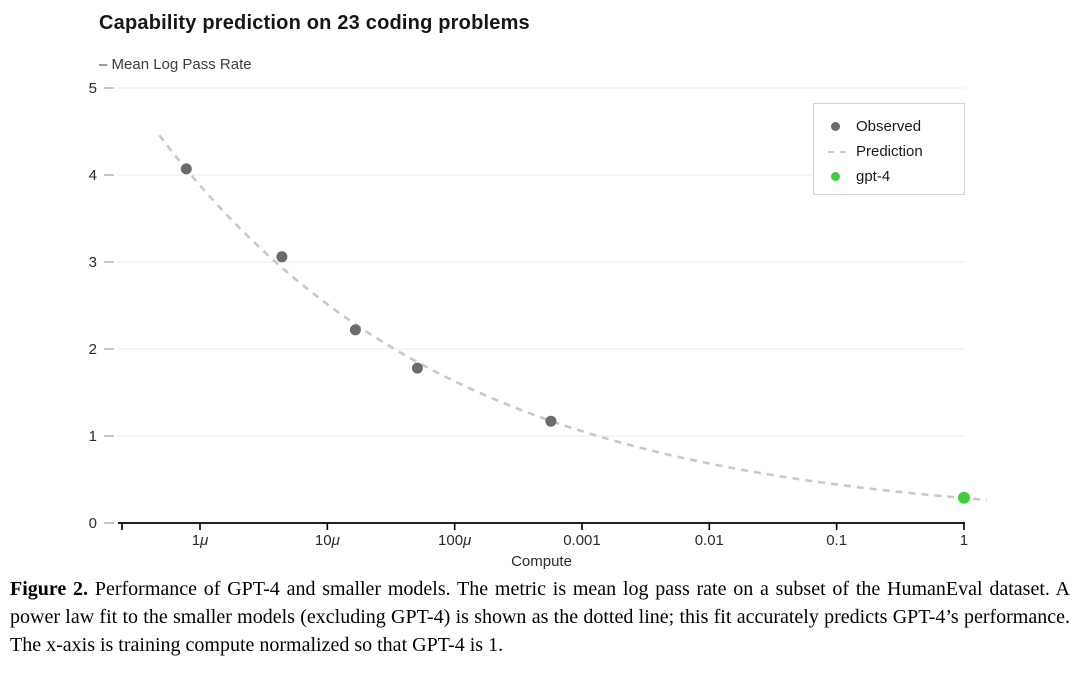 The height and width of the screenshot is (696, 1080). I want to click on figure-caption-label: Figure 2., so click(49, 589).